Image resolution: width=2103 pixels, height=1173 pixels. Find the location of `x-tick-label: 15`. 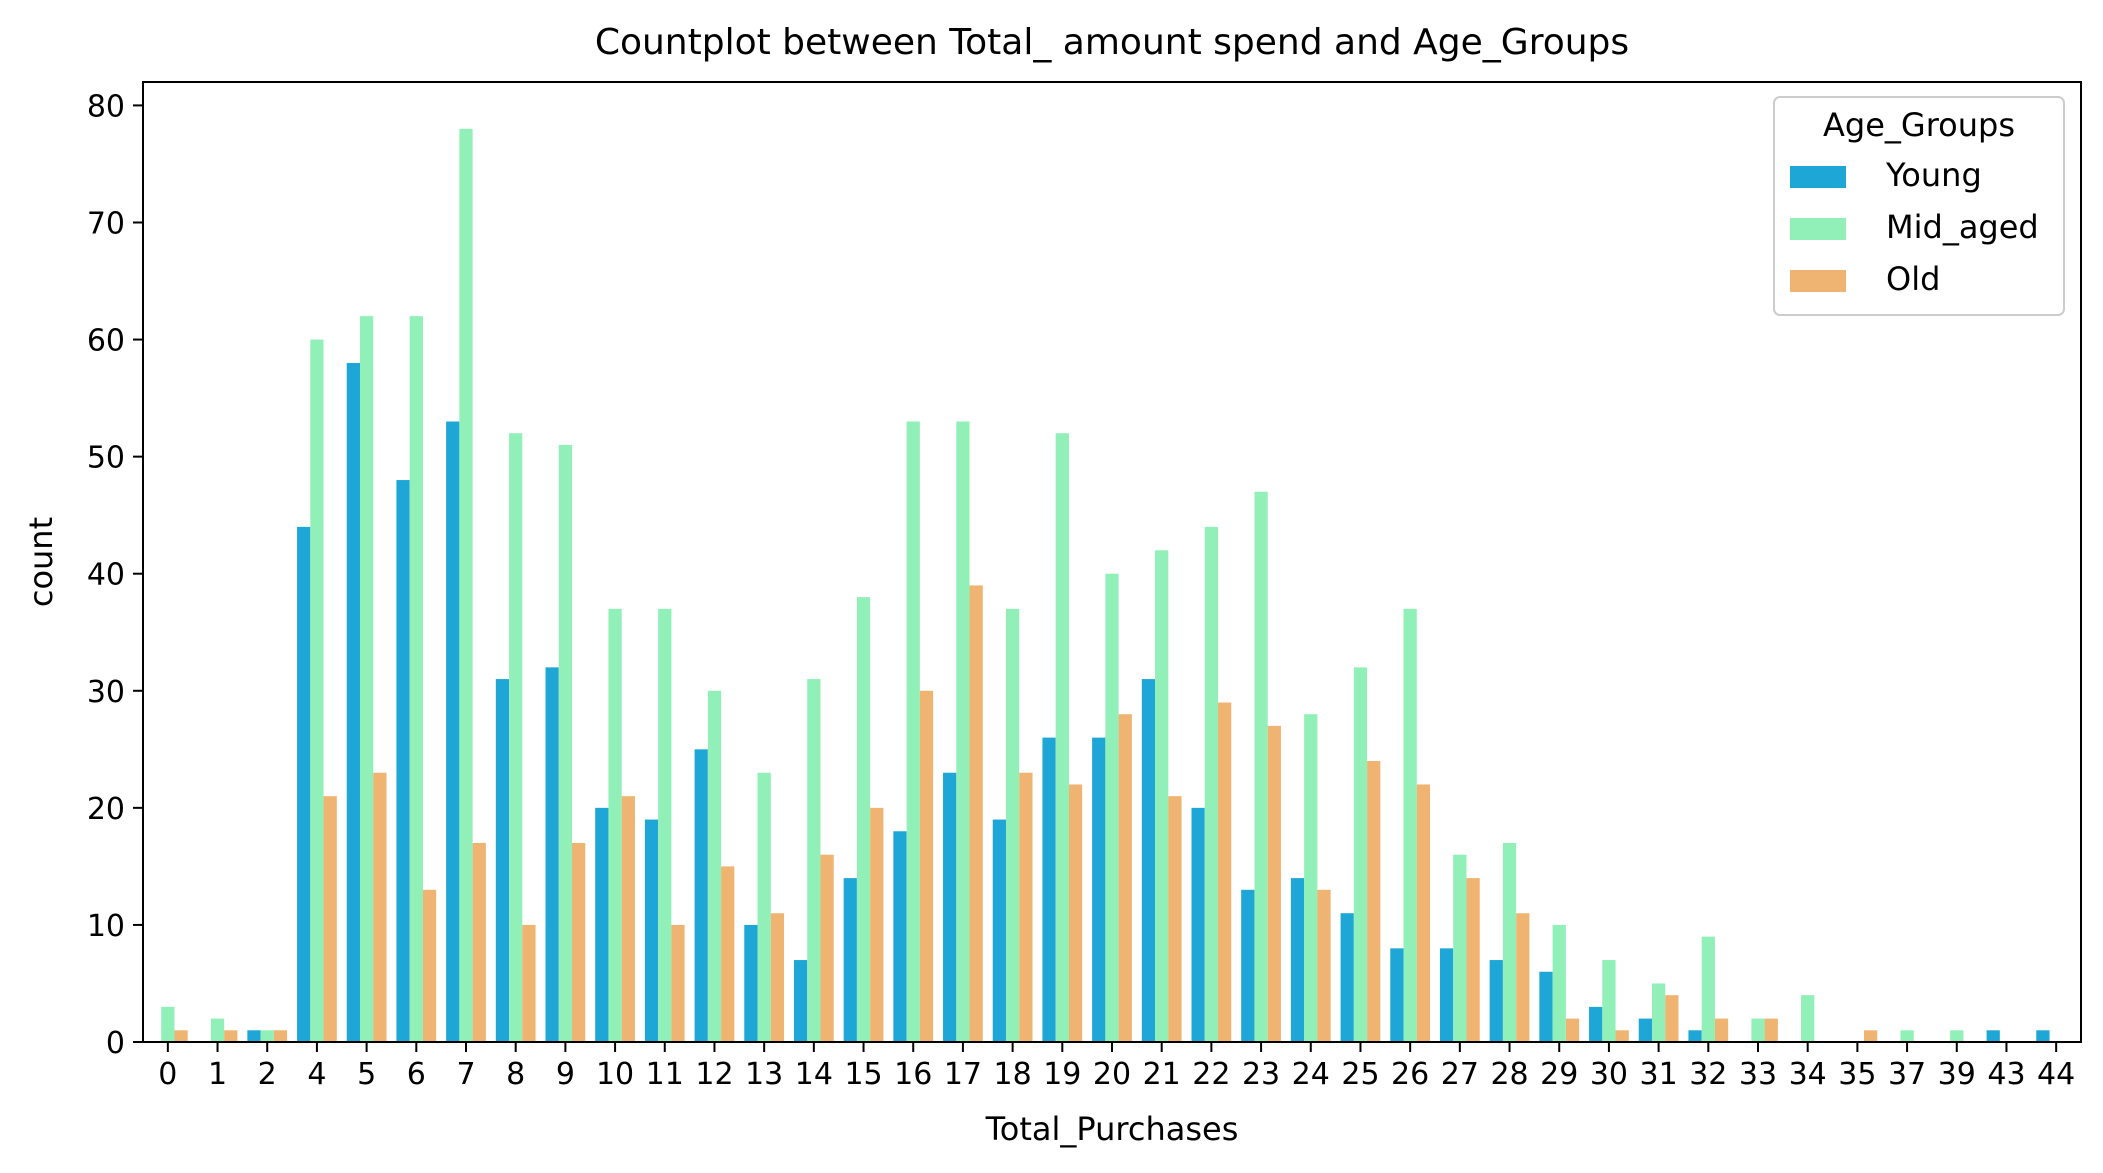

x-tick-label: 15 is located at coordinates (863, 1074).